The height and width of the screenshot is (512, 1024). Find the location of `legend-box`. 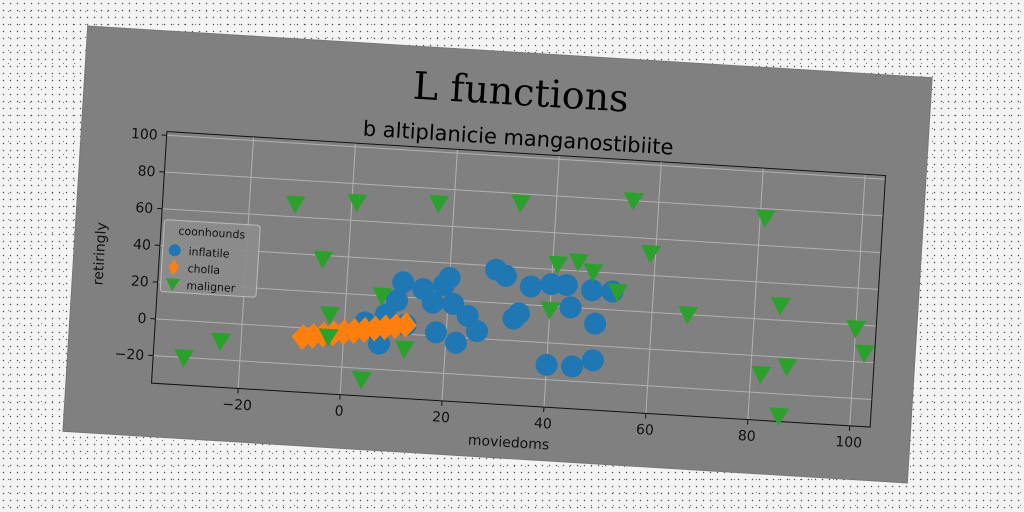

legend-box is located at coordinates (210, 258).